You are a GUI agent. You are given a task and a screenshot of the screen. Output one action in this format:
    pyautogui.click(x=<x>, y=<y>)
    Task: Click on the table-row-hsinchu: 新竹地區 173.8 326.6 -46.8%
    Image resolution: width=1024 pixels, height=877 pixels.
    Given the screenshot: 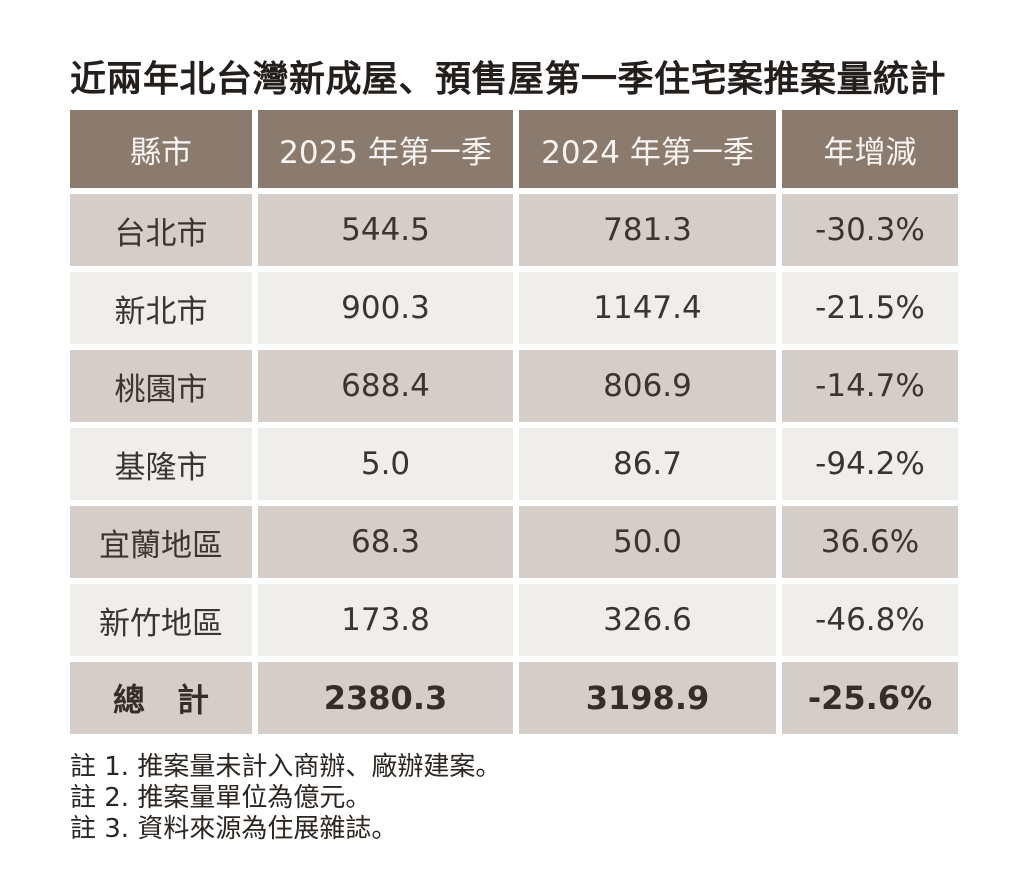 What is the action you would take?
    pyautogui.click(x=514, y=620)
    